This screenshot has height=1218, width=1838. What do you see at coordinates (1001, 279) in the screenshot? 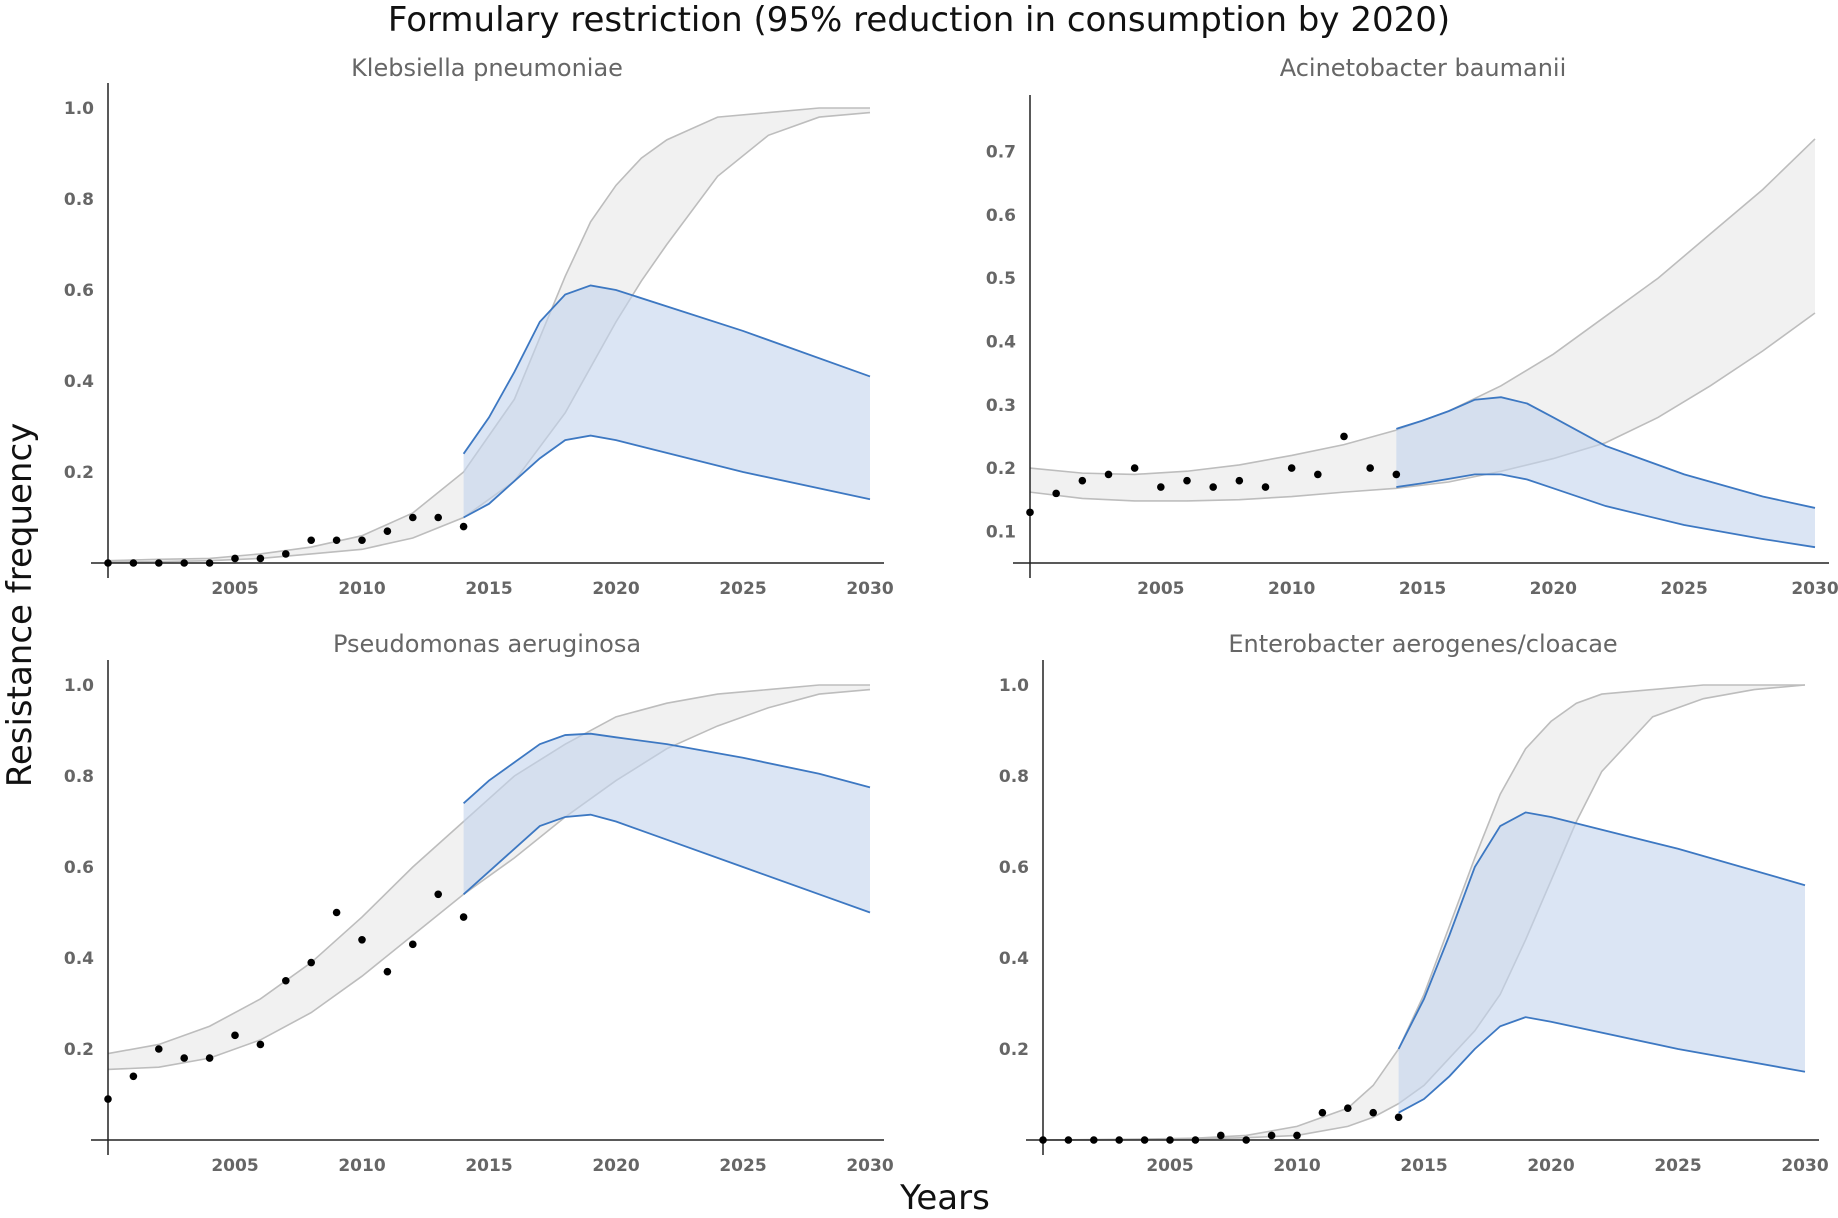
I see `y-tick-label: 0.5` at bounding box center [1001, 279].